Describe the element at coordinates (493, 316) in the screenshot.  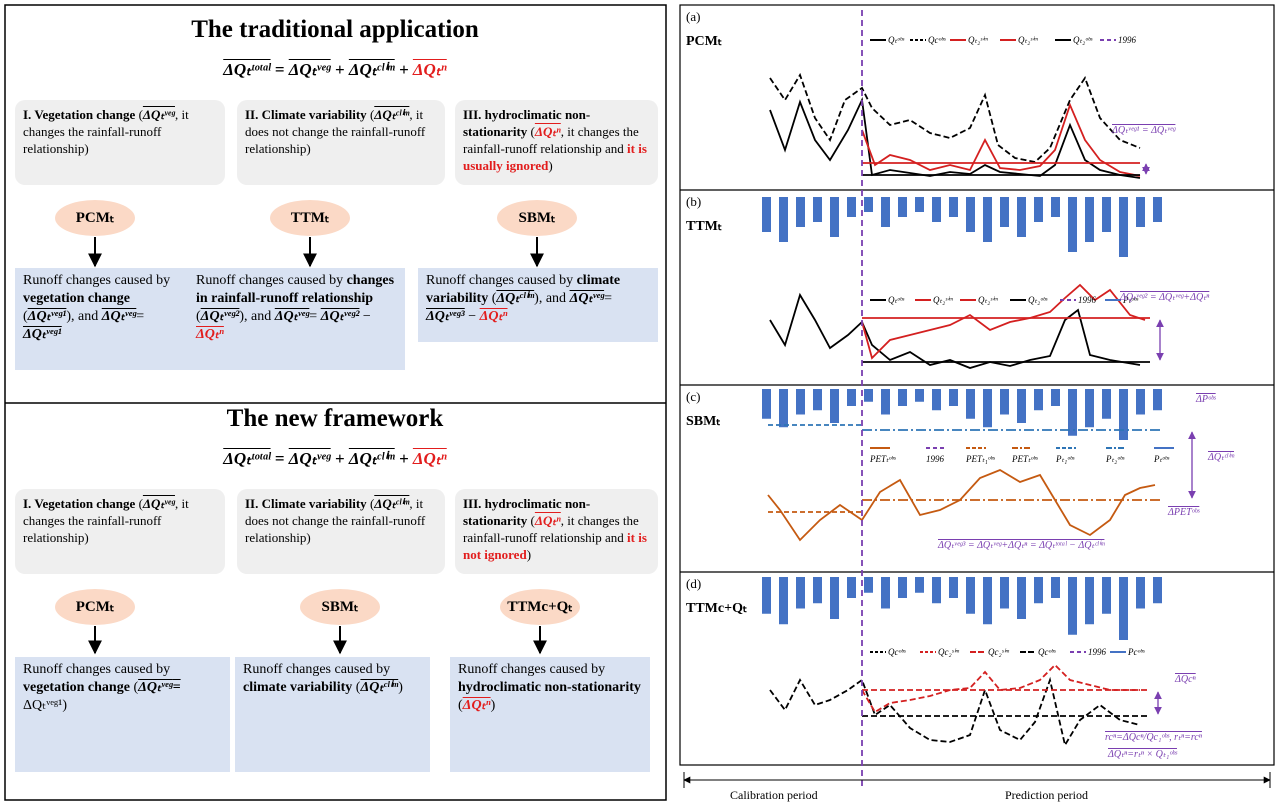
I see `text-segment: ΔQₜⁿ` at that location.